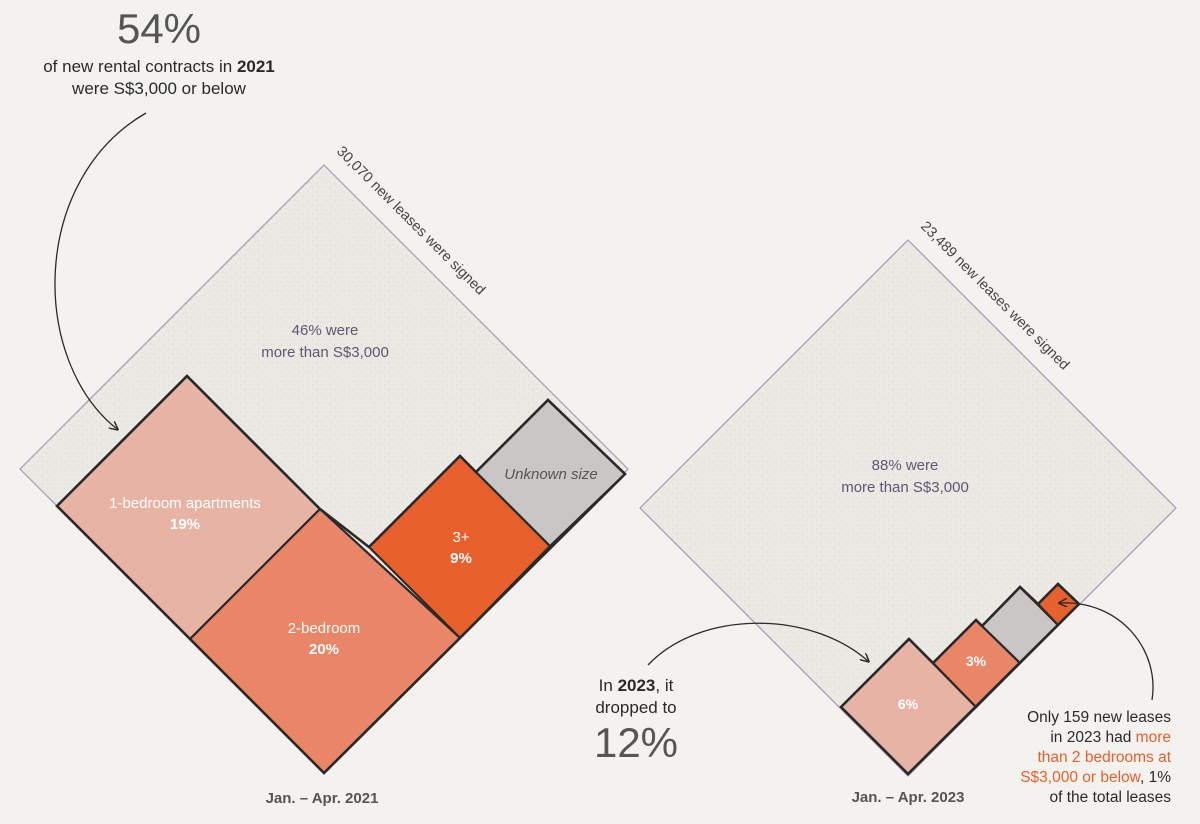 The height and width of the screenshot is (824, 1200). What do you see at coordinates (325, 330) in the screenshot?
I see `above-label-line1-2021: 46% were` at bounding box center [325, 330].